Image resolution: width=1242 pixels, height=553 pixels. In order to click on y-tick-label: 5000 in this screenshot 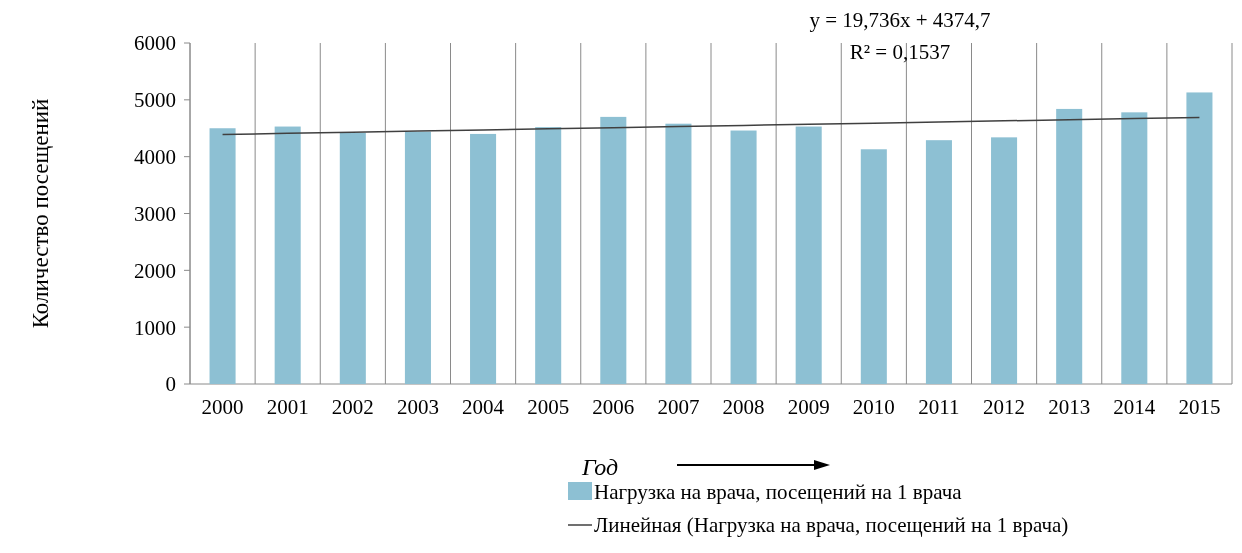, I will do `click(155, 100)`.